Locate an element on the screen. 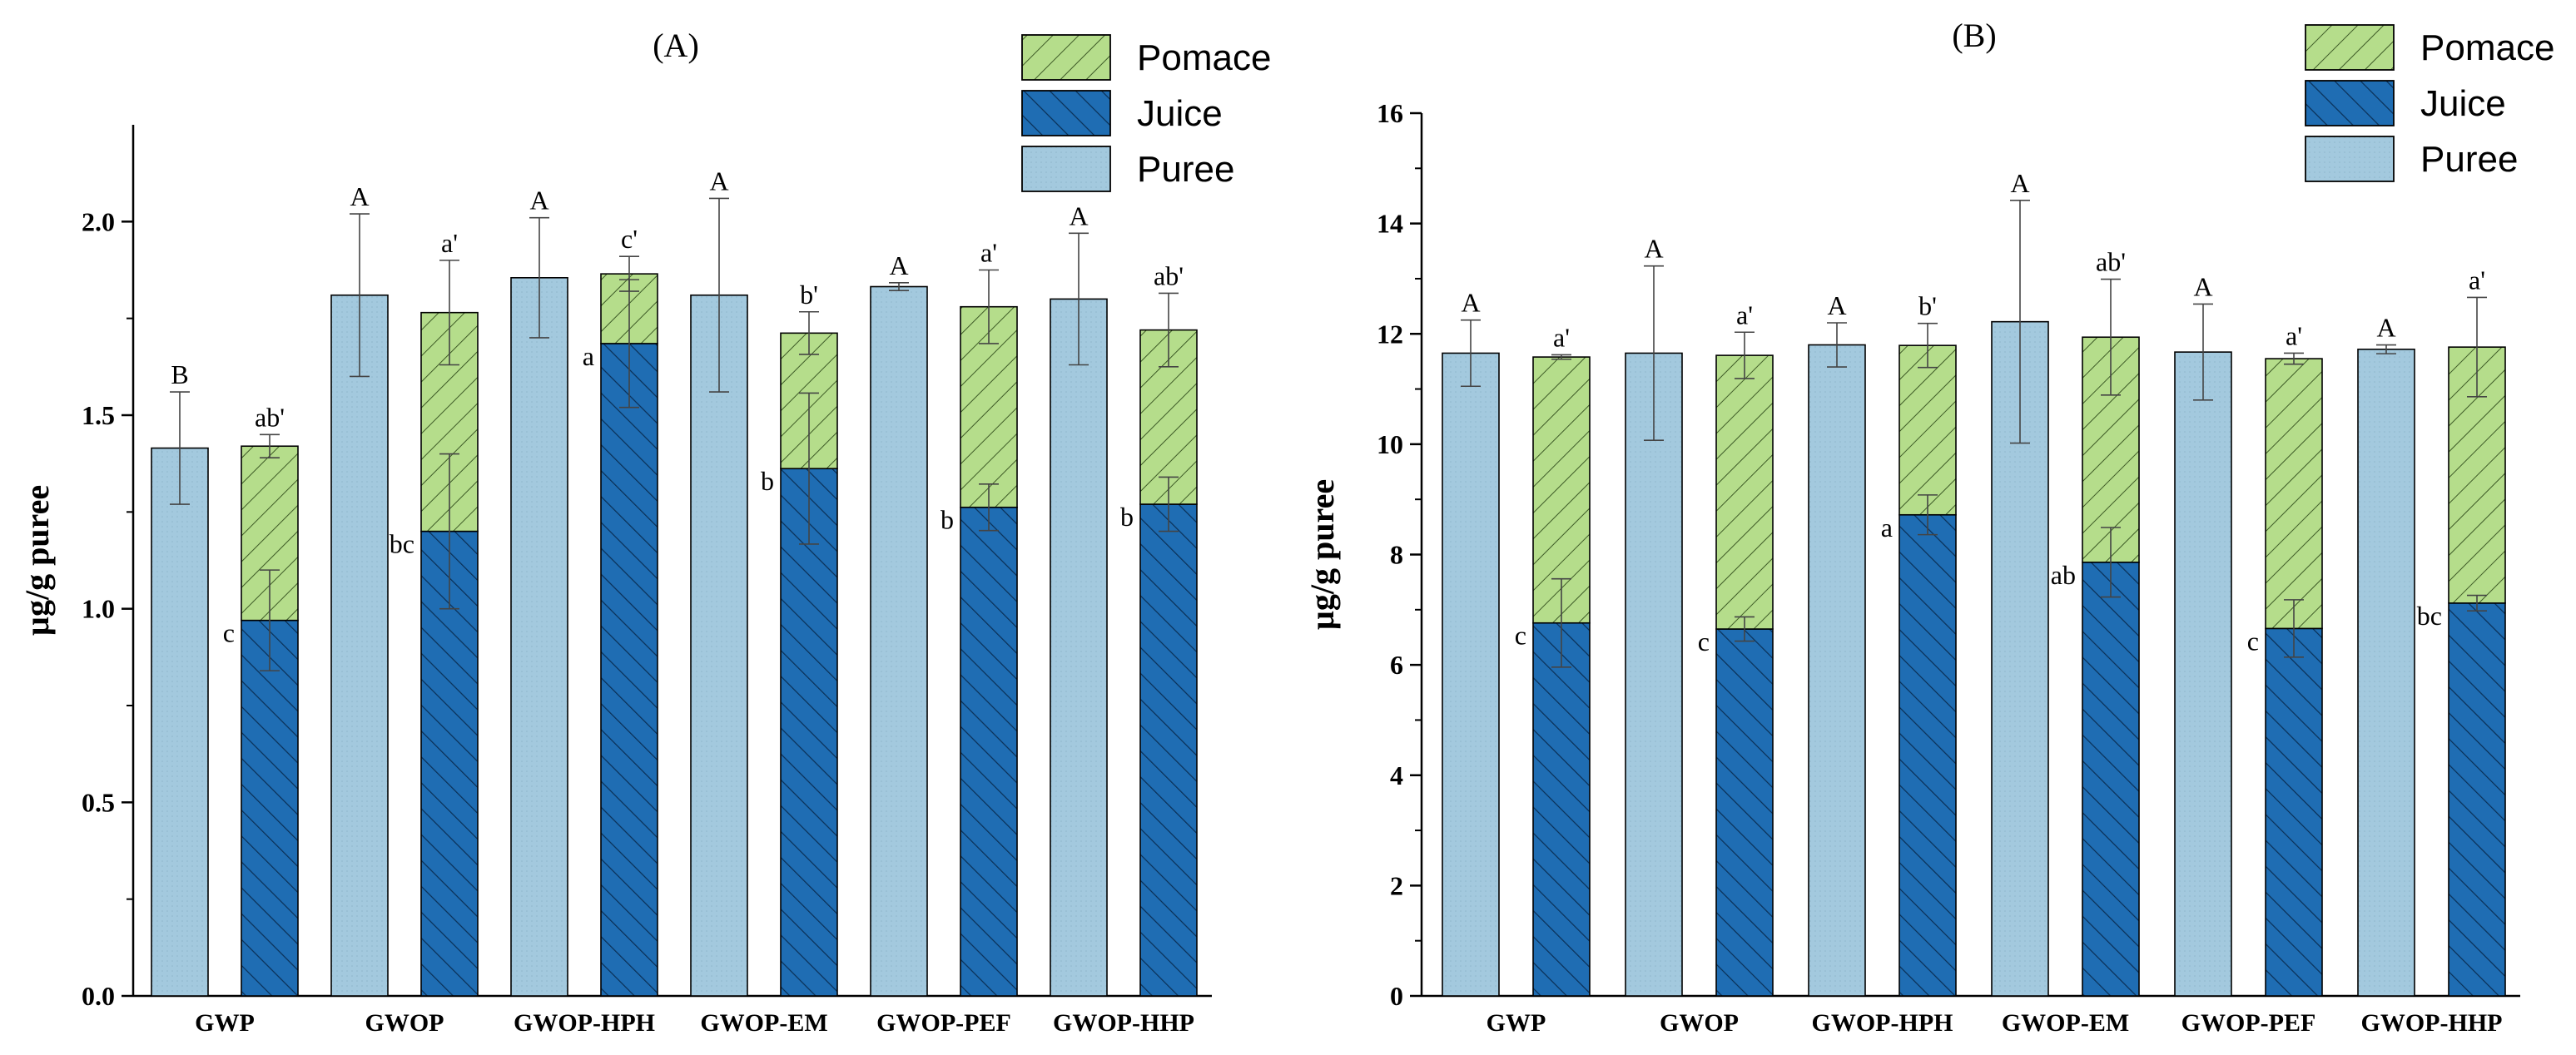 The image size is (2576, 1055). sig-label-juice: ab is located at coordinates (2063, 575).